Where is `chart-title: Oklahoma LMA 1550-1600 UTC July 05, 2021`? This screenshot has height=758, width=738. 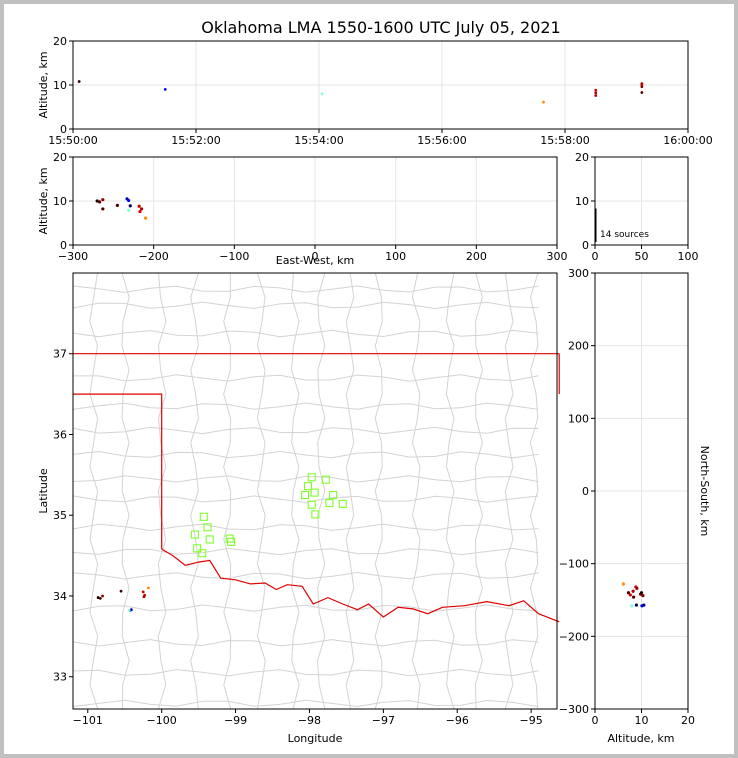
chart-title: Oklahoma LMA 1550-1600 UTC July 05, 2021 is located at coordinates (380, 27).